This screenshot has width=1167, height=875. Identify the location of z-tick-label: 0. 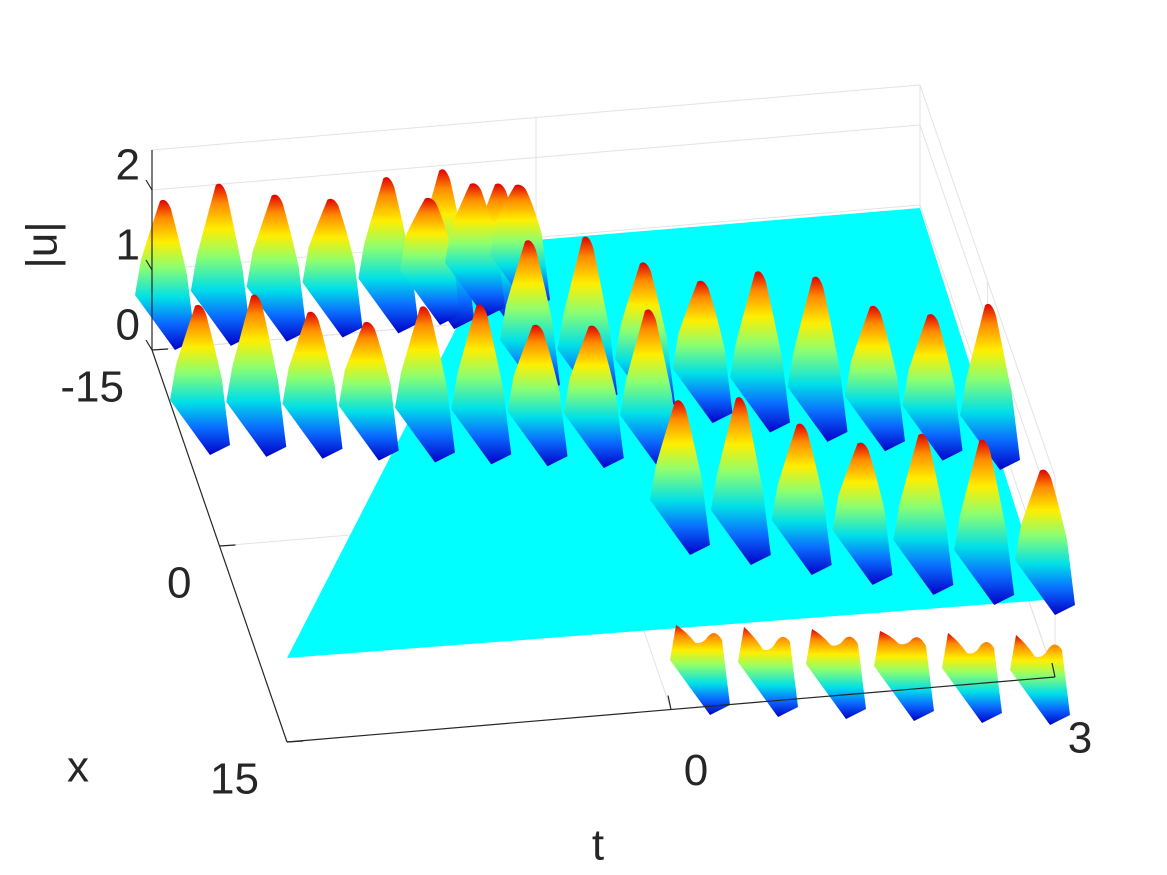
(128, 325).